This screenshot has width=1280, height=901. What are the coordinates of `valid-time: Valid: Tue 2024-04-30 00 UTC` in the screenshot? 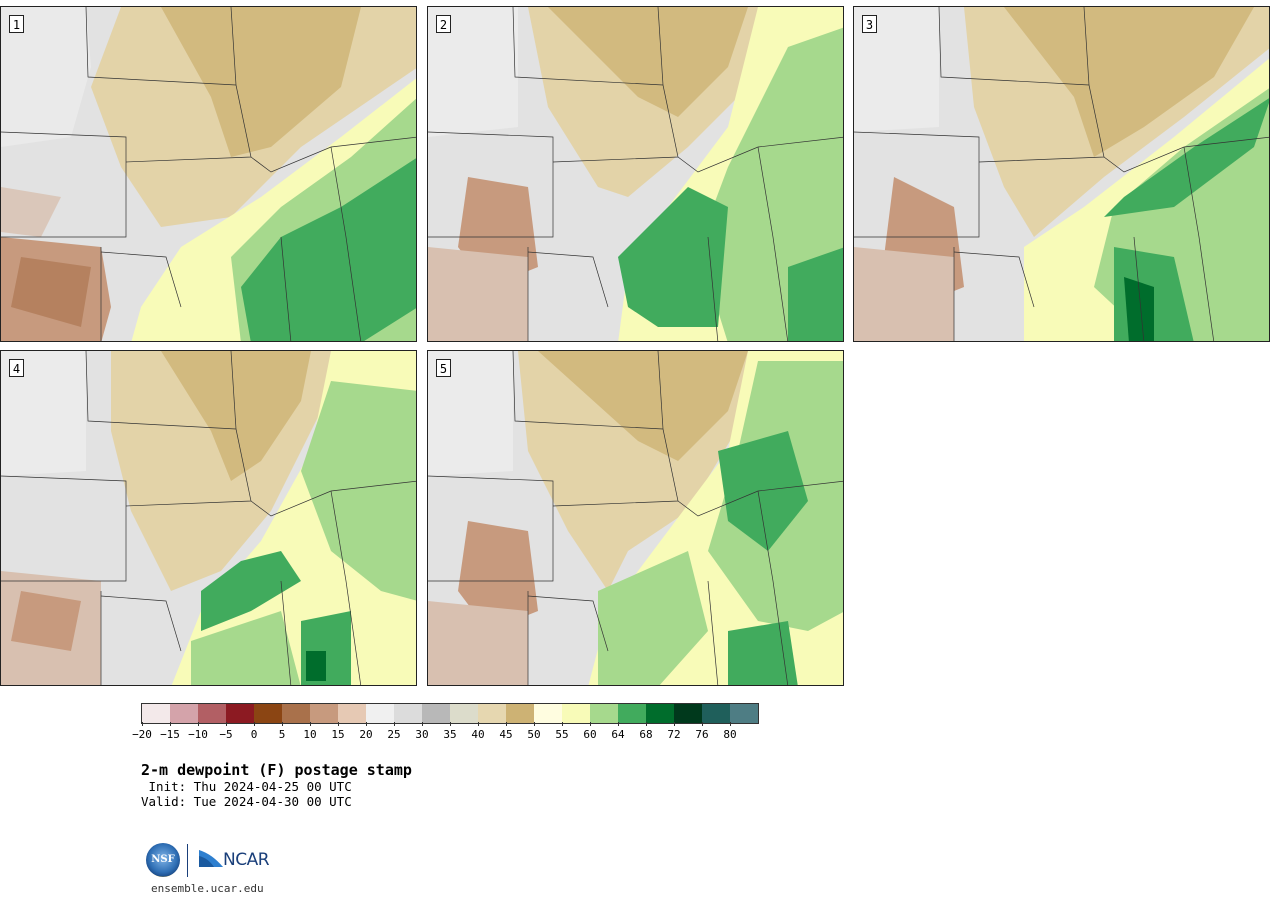 It's located at (246, 801).